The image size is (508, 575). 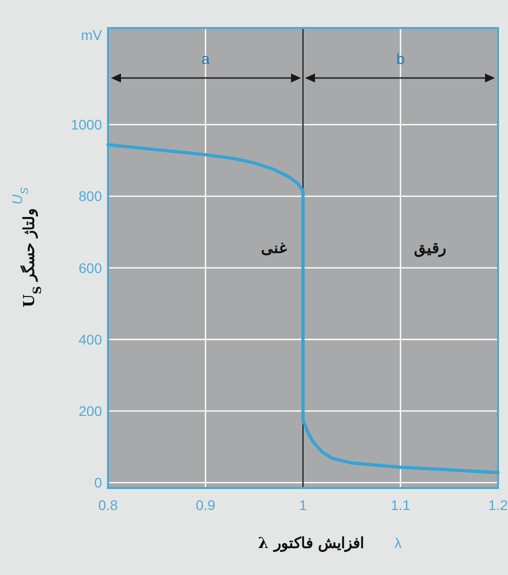 I want to click on y-tick-label: 600, so click(x=90, y=268).